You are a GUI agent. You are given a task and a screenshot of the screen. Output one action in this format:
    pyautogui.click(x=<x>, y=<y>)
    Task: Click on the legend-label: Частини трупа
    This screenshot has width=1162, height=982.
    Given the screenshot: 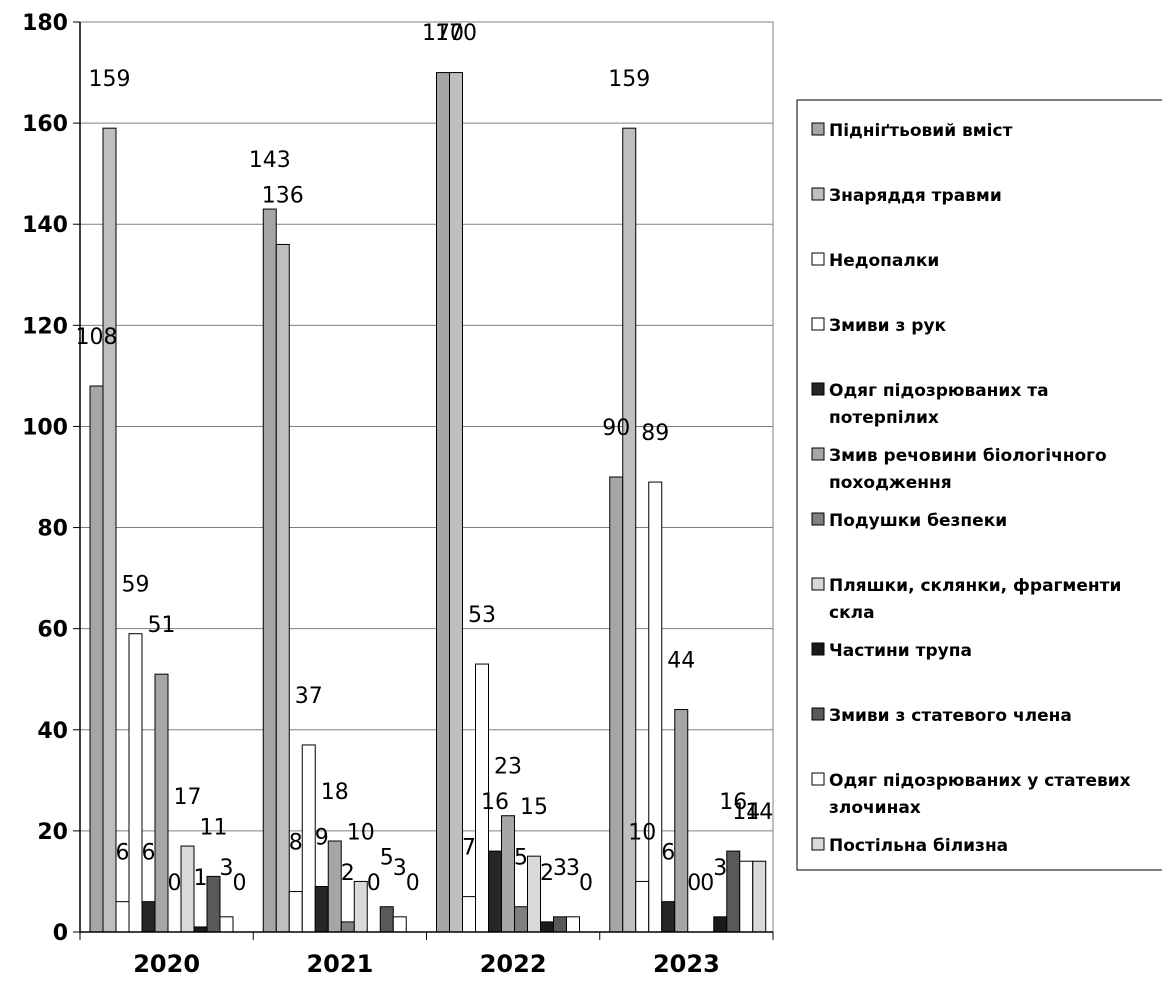 What is the action you would take?
    pyautogui.click(x=900, y=651)
    